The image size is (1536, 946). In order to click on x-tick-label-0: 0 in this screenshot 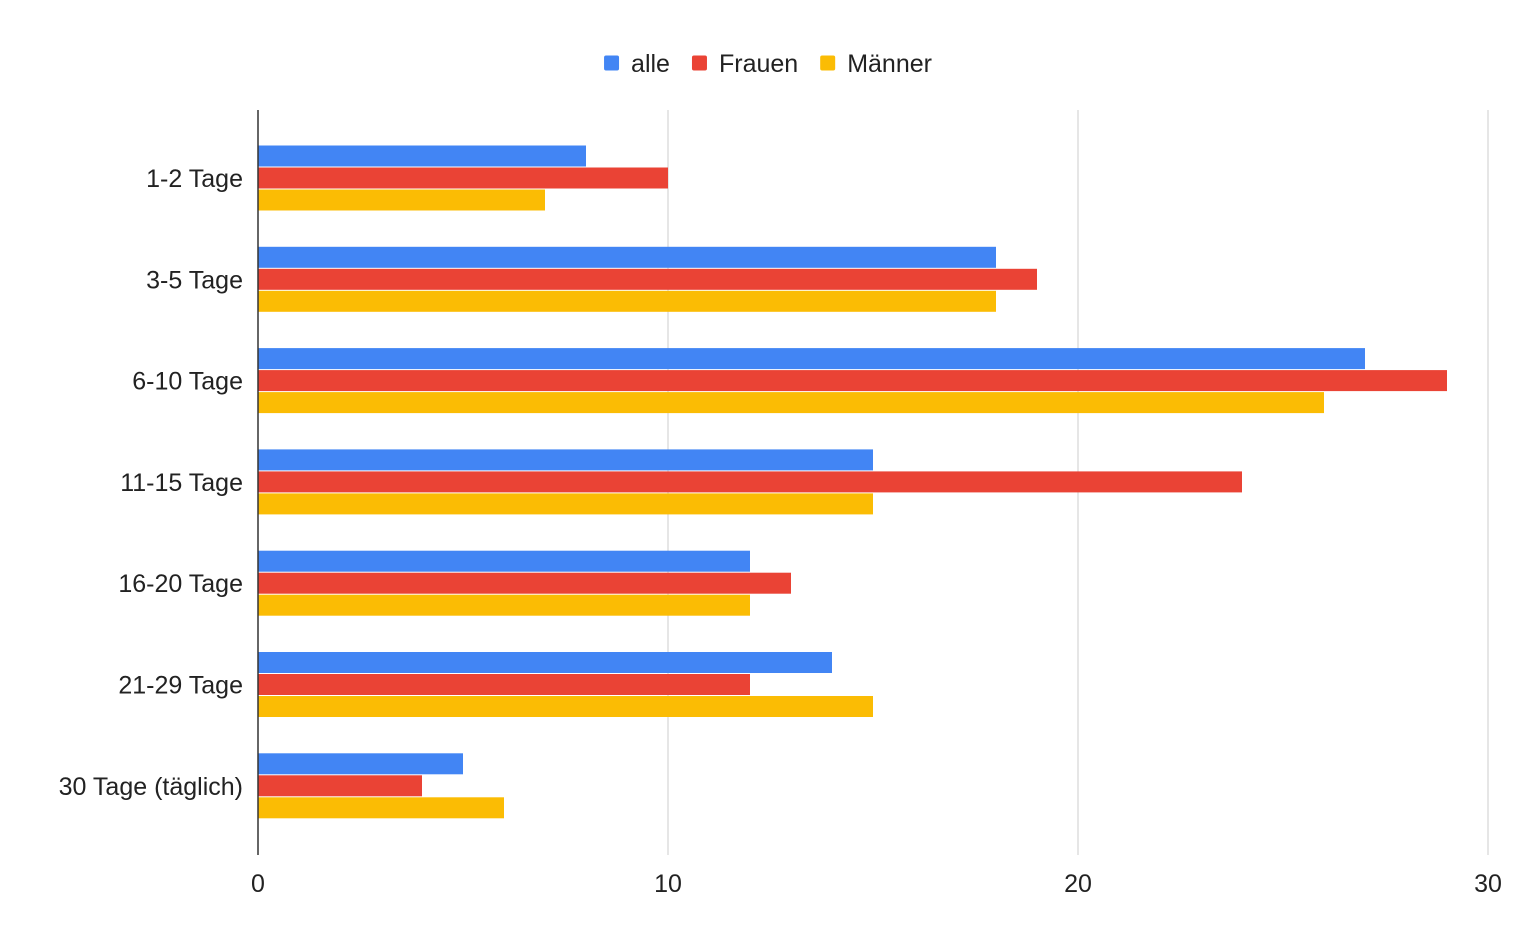, I will do `click(258, 884)`.